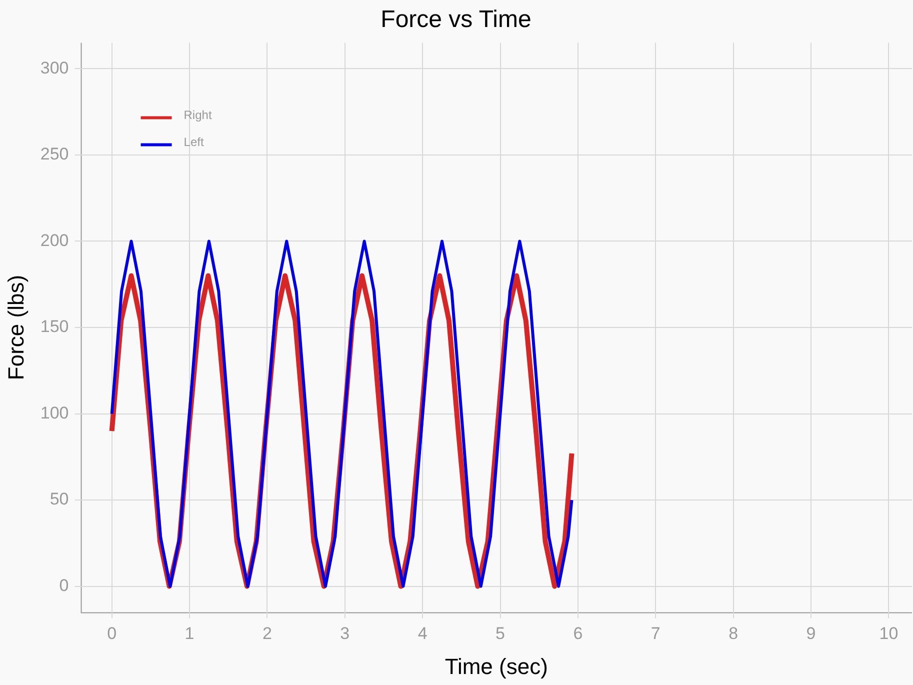 This screenshot has height=685, width=913. I want to click on x-tick-label: 4, so click(423, 634).